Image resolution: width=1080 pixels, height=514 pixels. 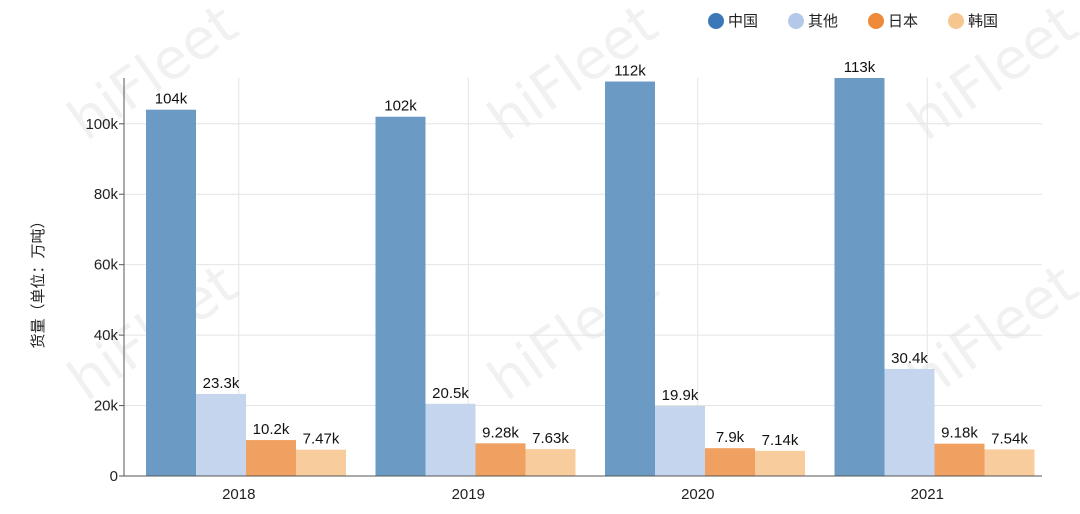 What do you see at coordinates (106, 406) in the screenshot?
I see `y-tick-label: 20k` at bounding box center [106, 406].